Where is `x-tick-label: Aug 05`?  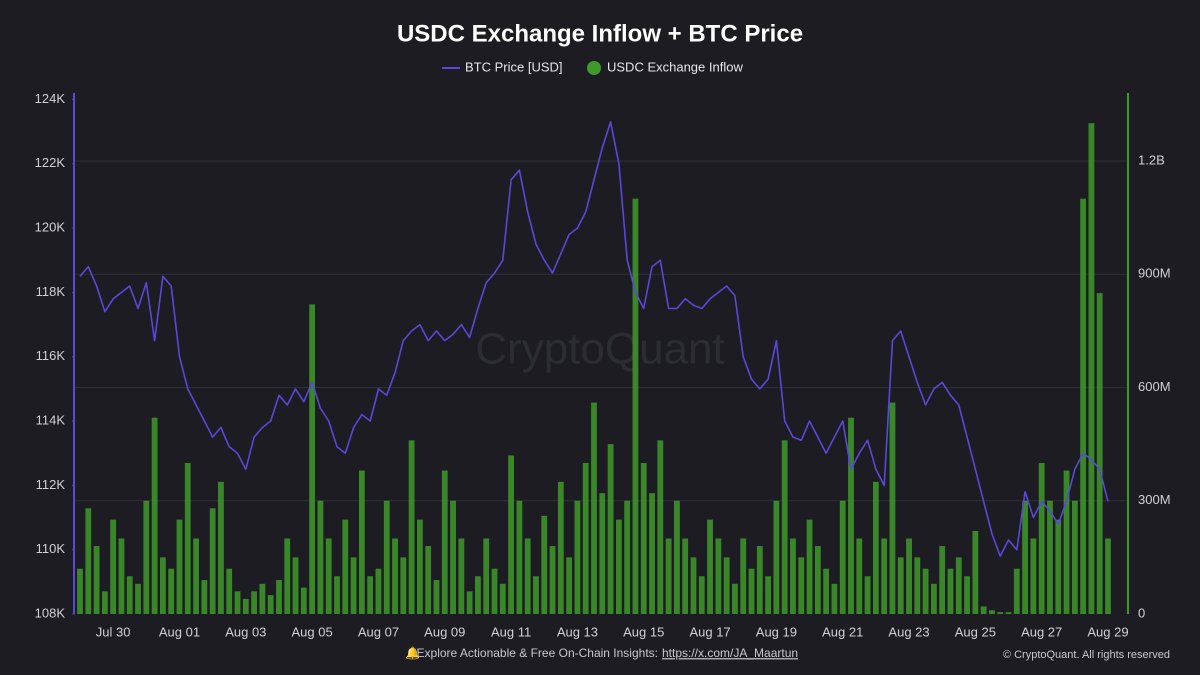
x-tick-label: Aug 05 is located at coordinates (312, 631).